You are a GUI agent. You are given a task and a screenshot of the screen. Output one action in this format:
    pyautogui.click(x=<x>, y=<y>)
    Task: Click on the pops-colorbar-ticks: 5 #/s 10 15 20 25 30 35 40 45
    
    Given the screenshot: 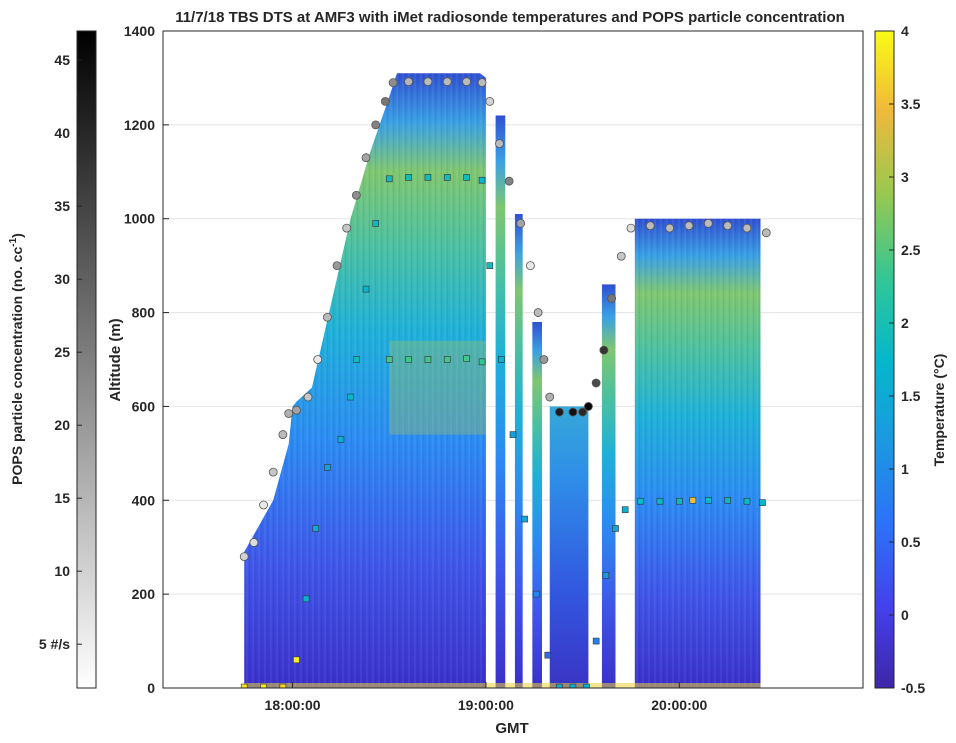 What is the action you would take?
    pyautogui.click(x=60, y=352)
    